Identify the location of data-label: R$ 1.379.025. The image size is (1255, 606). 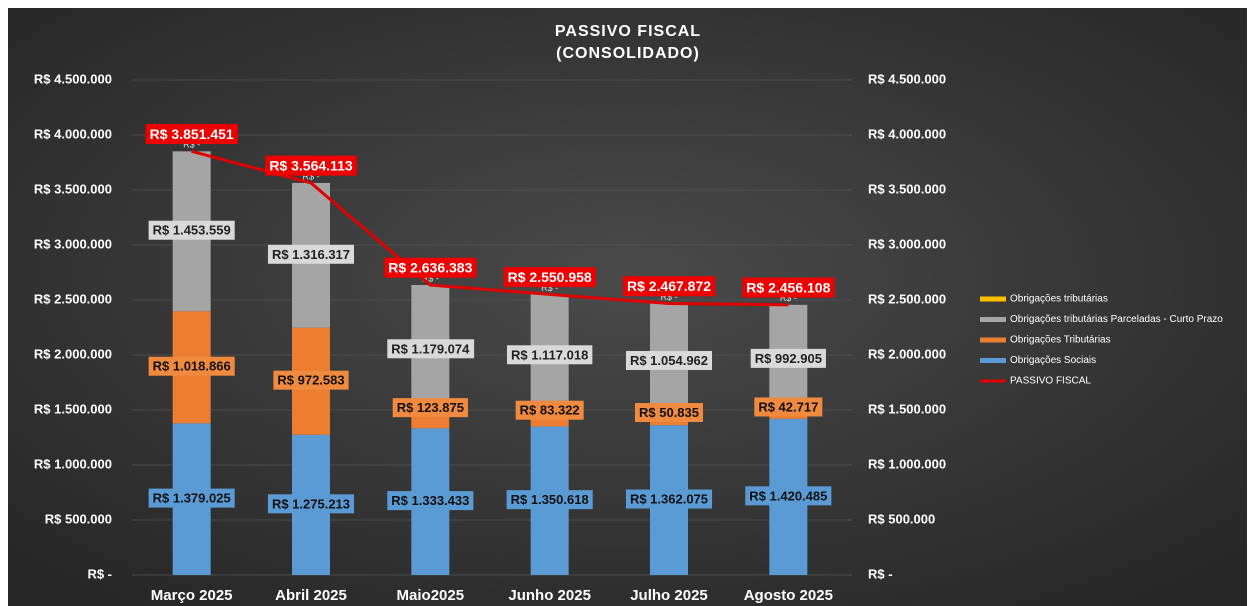
(192, 498).